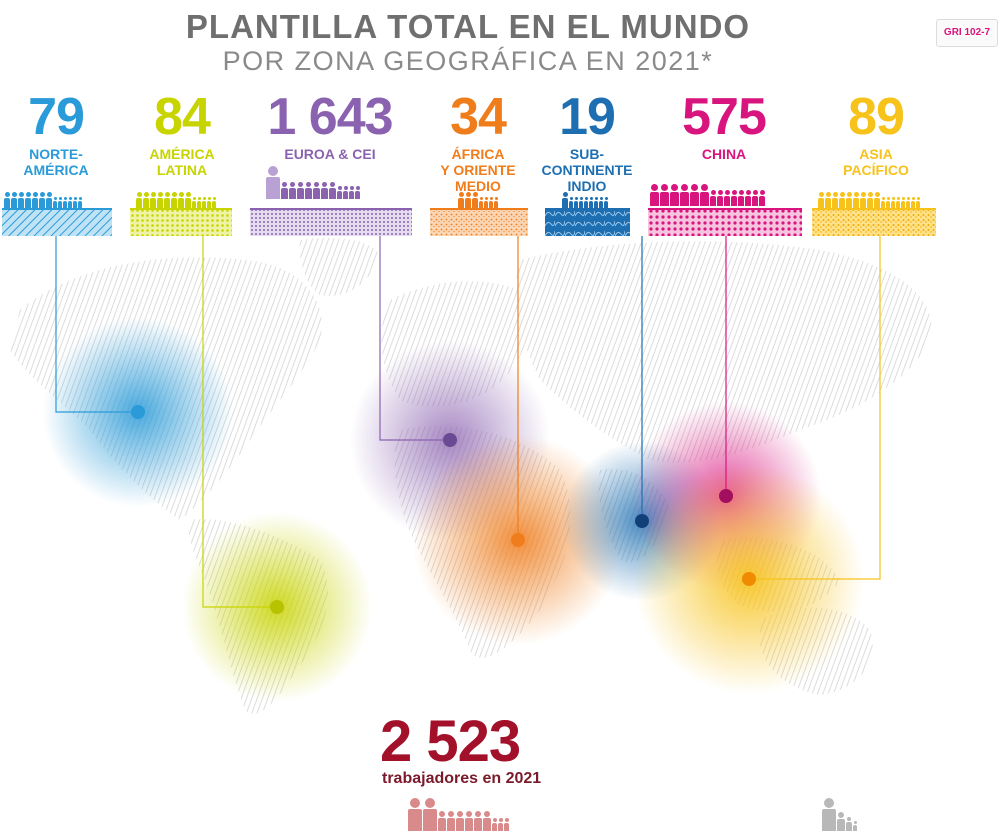 The image size is (1003, 839). What do you see at coordinates (450, 741) in the screenshot?
I see `total-employees-value: 2 523` at bounding box center [450, 741].